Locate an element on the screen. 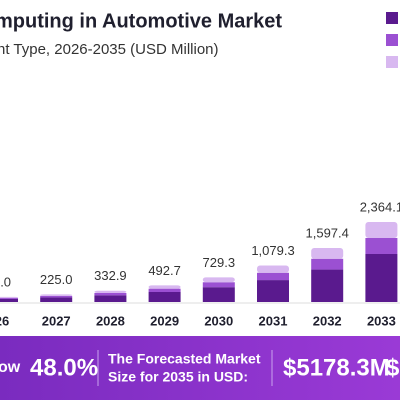 This screenshot has width=400, height=400. banner-text: Size for 2035 in USD: is located at coordinates (178, 377).